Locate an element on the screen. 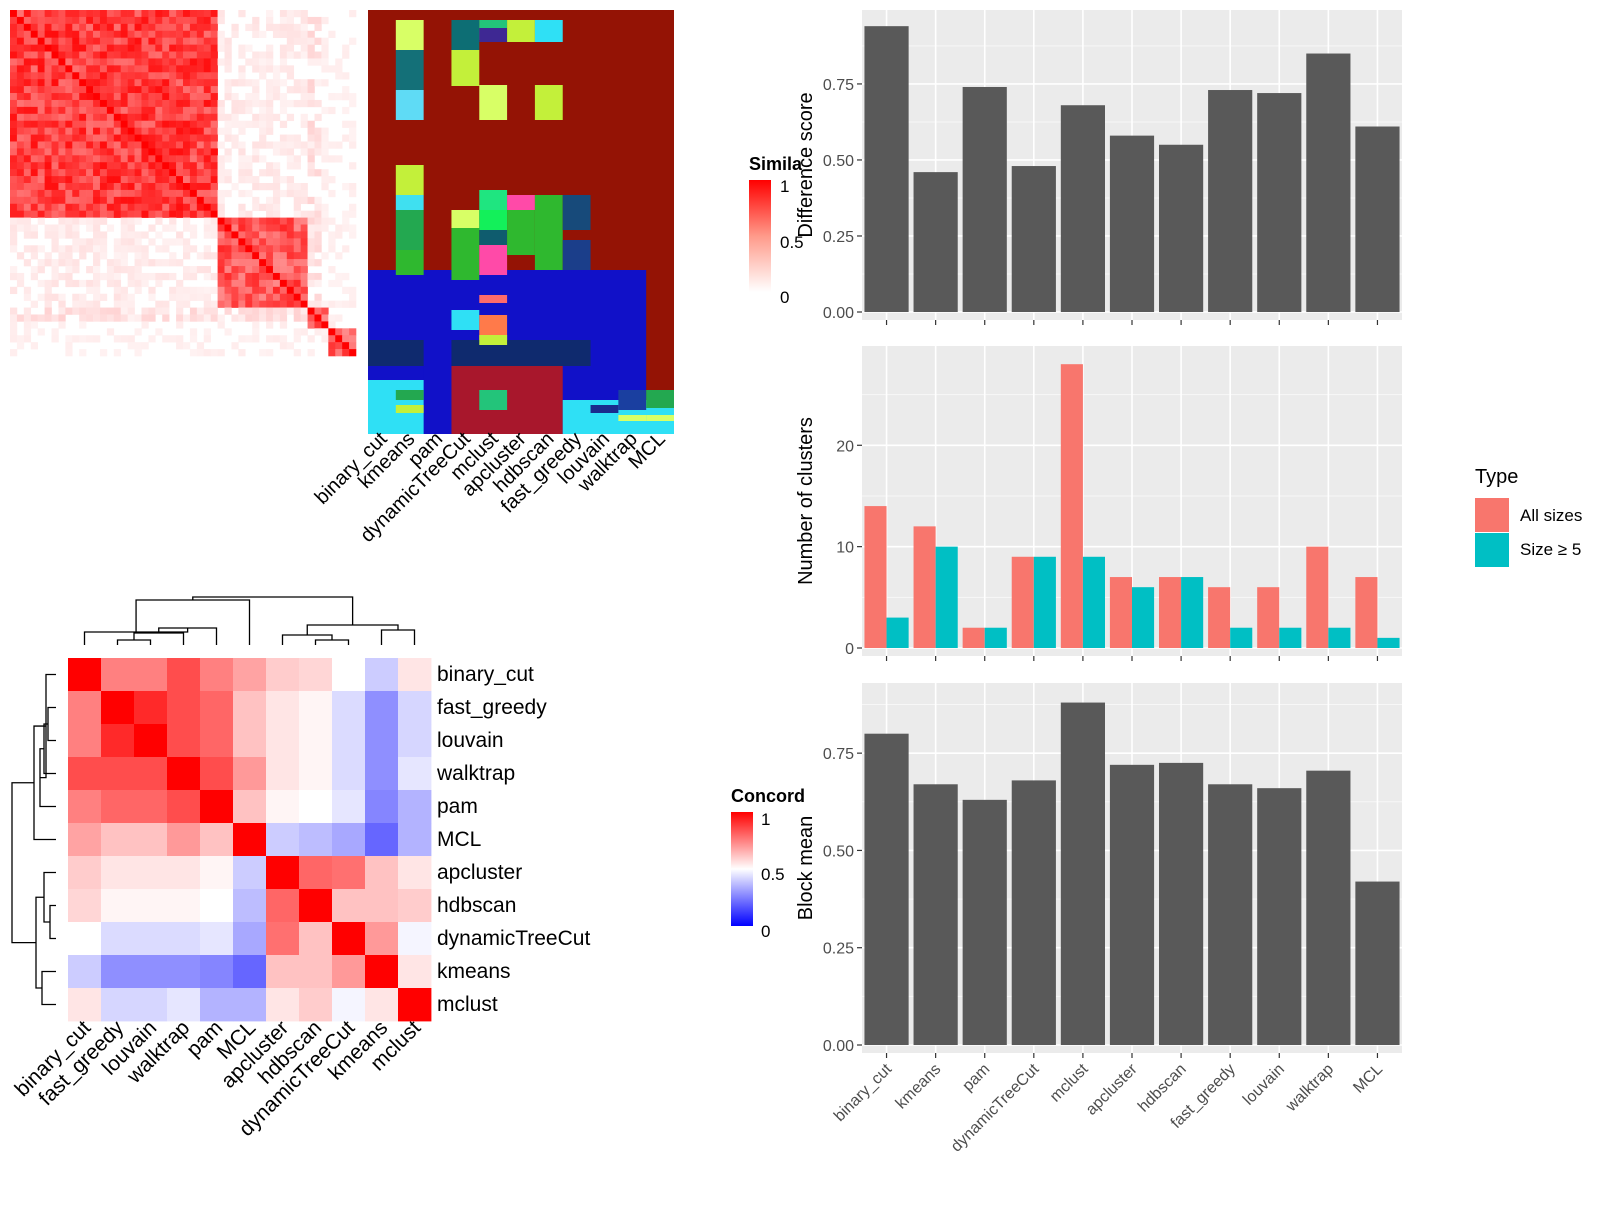  y-axis-label: Number of clusters is located at coordinates (806, 501).